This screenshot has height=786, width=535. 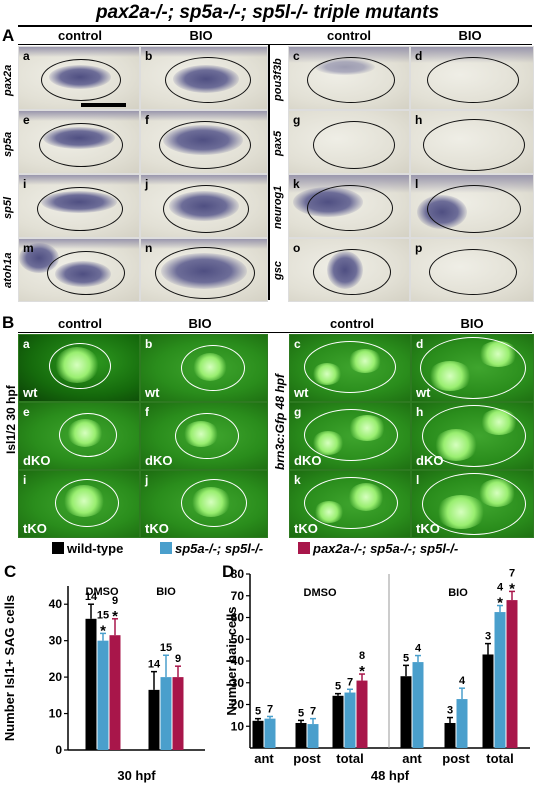 What do you see at coordinates (297, 480) in the screenshot?
I see `gfp-letter-k: k` at bounding box center [297, 480].